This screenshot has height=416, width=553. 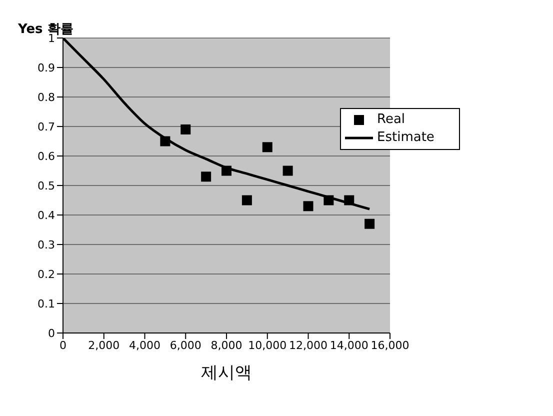 What do you see at coordinates (46, 303) in the screenshot?
I see `y-tick-label: 0.1` at bounding box center [46, 303].